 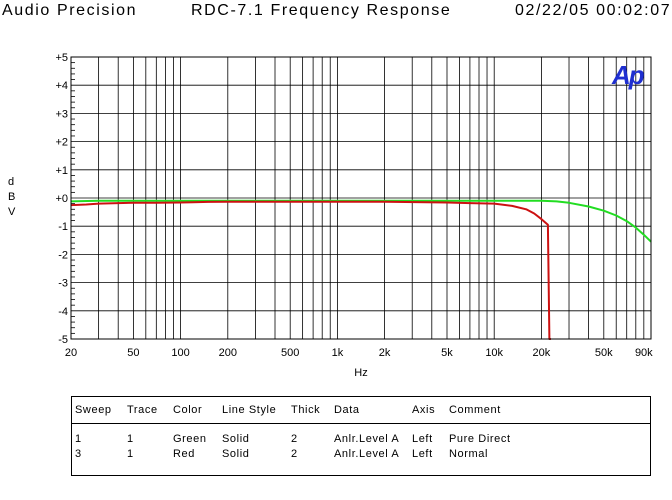 What do you see at coordinates (644, 353) in the screenshot?
I see `x-tick-label: 90k` at bounding box center [644, 353].